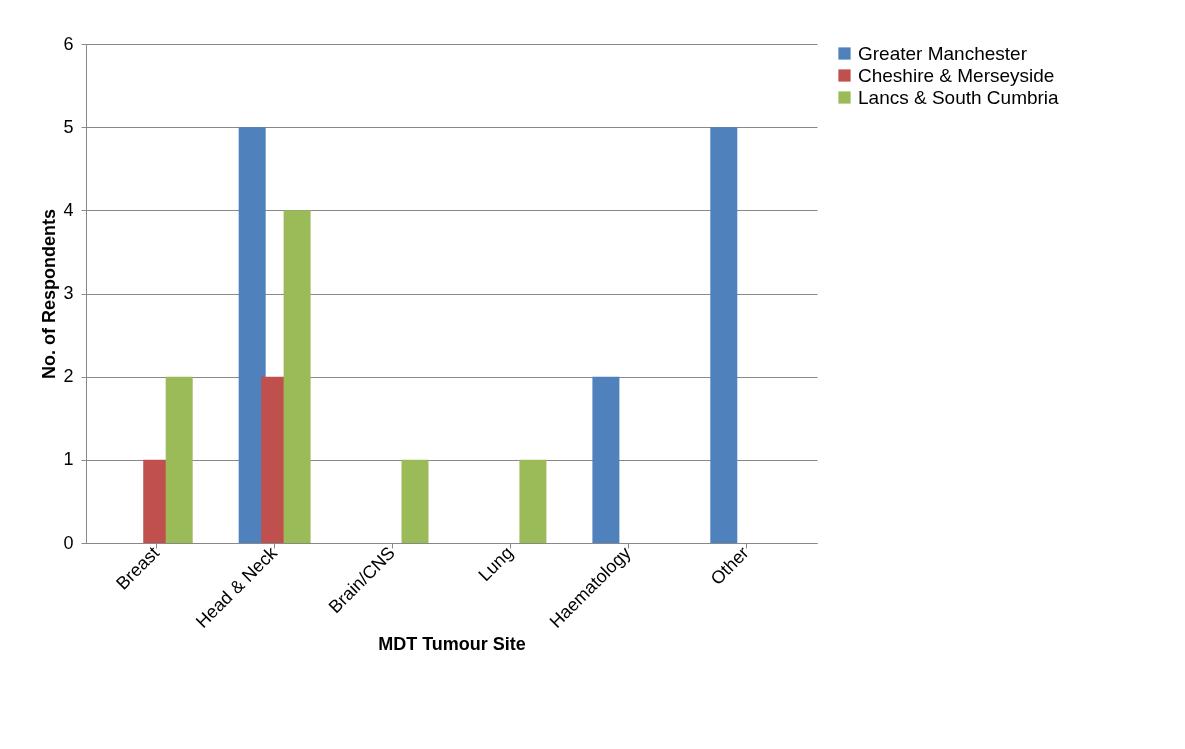  Describe the element at coordinates (68, 43) in the screenshot. I see `y-tick-label: 6` at that location.